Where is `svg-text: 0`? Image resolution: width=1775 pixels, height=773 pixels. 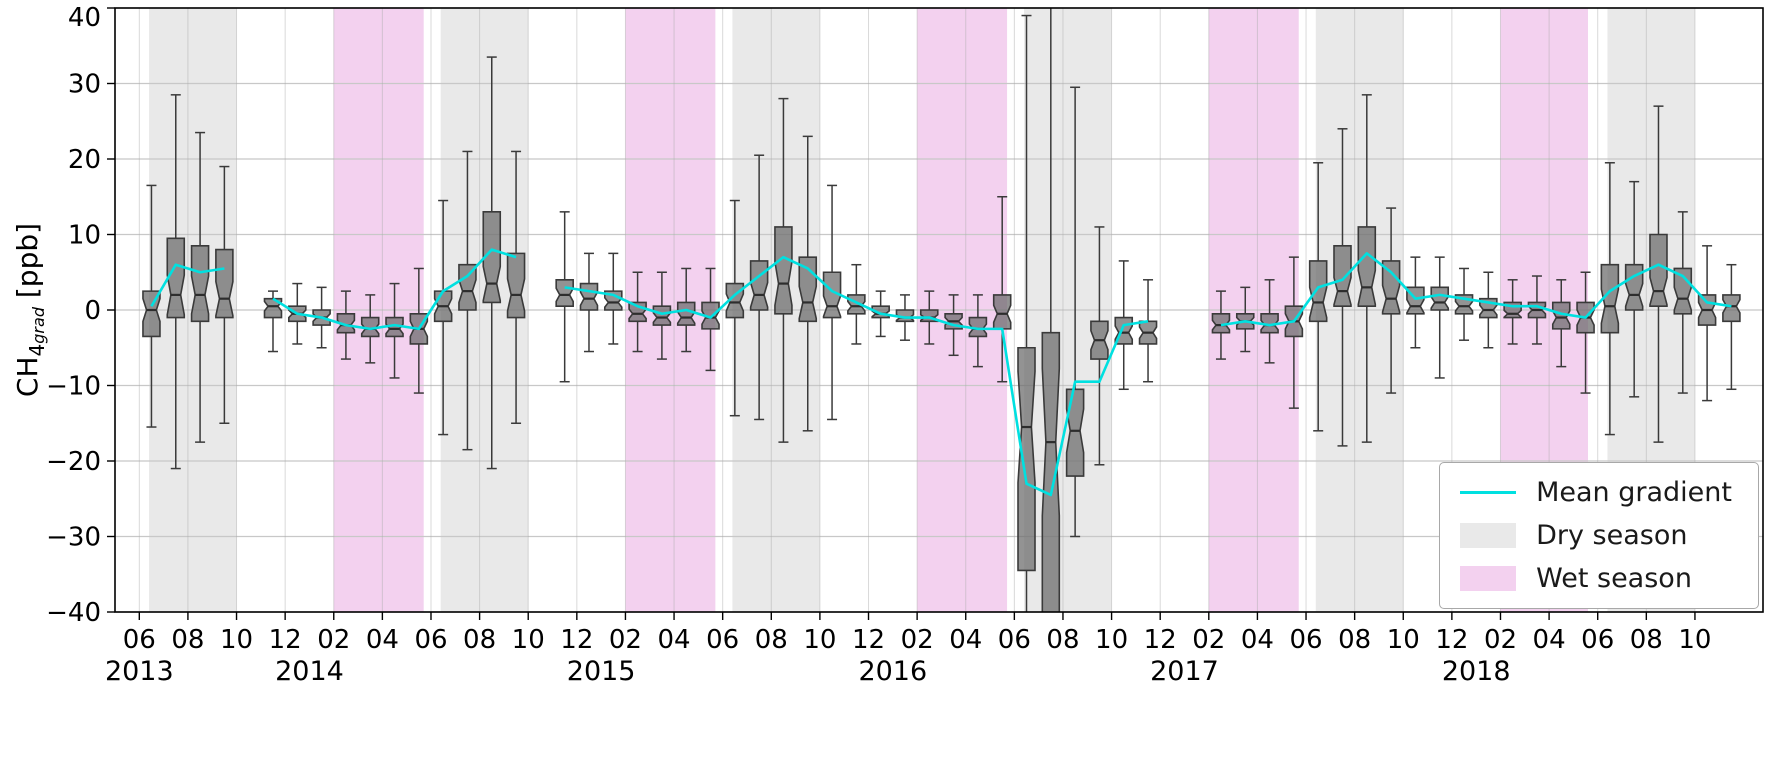
svg-text: 0 is located at coordinates (92, 311).